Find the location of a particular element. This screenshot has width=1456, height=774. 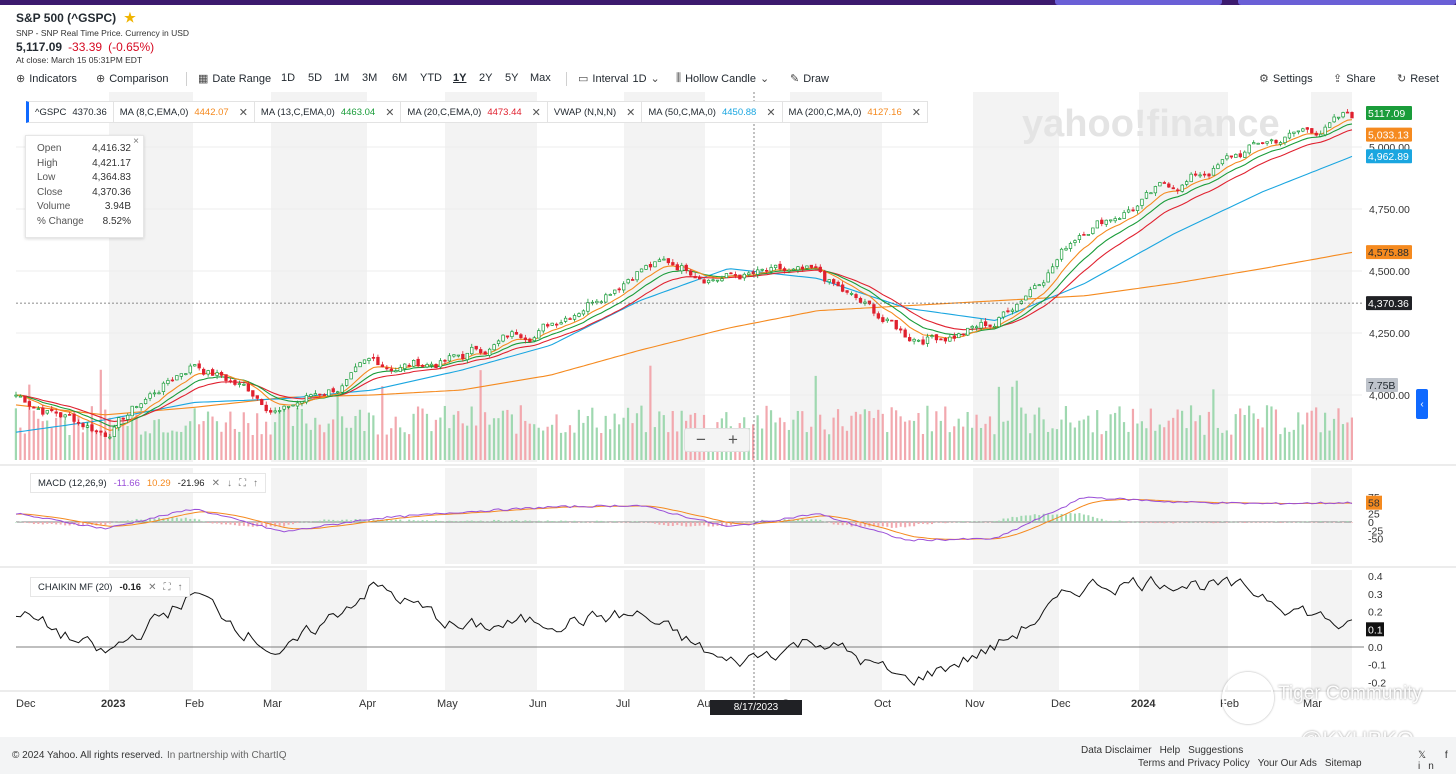

zoom-out-button: − is located at coordinates (701, 439).